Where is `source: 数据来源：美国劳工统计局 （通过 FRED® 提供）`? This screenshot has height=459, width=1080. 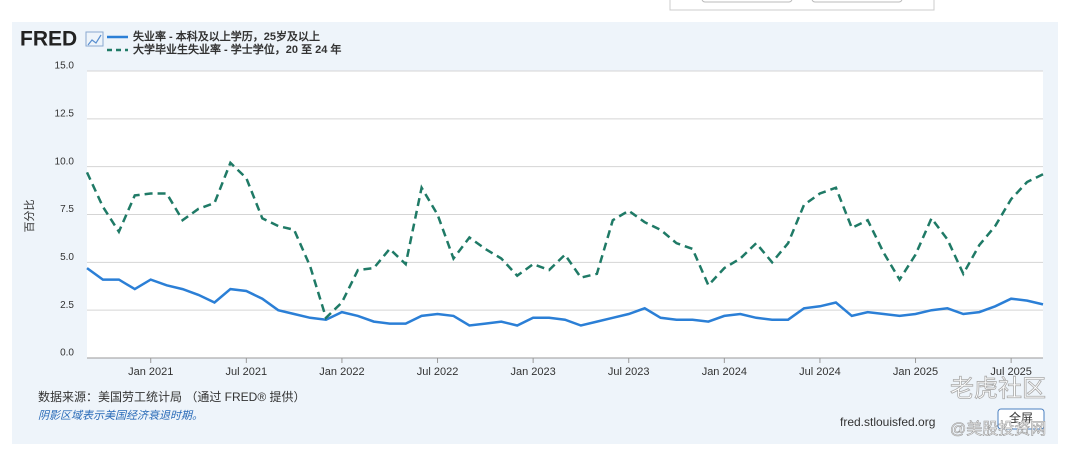 source: 数据来源：美国劳工统计局 （通过 FRED® 提供） is located at coordinates (172, 396).